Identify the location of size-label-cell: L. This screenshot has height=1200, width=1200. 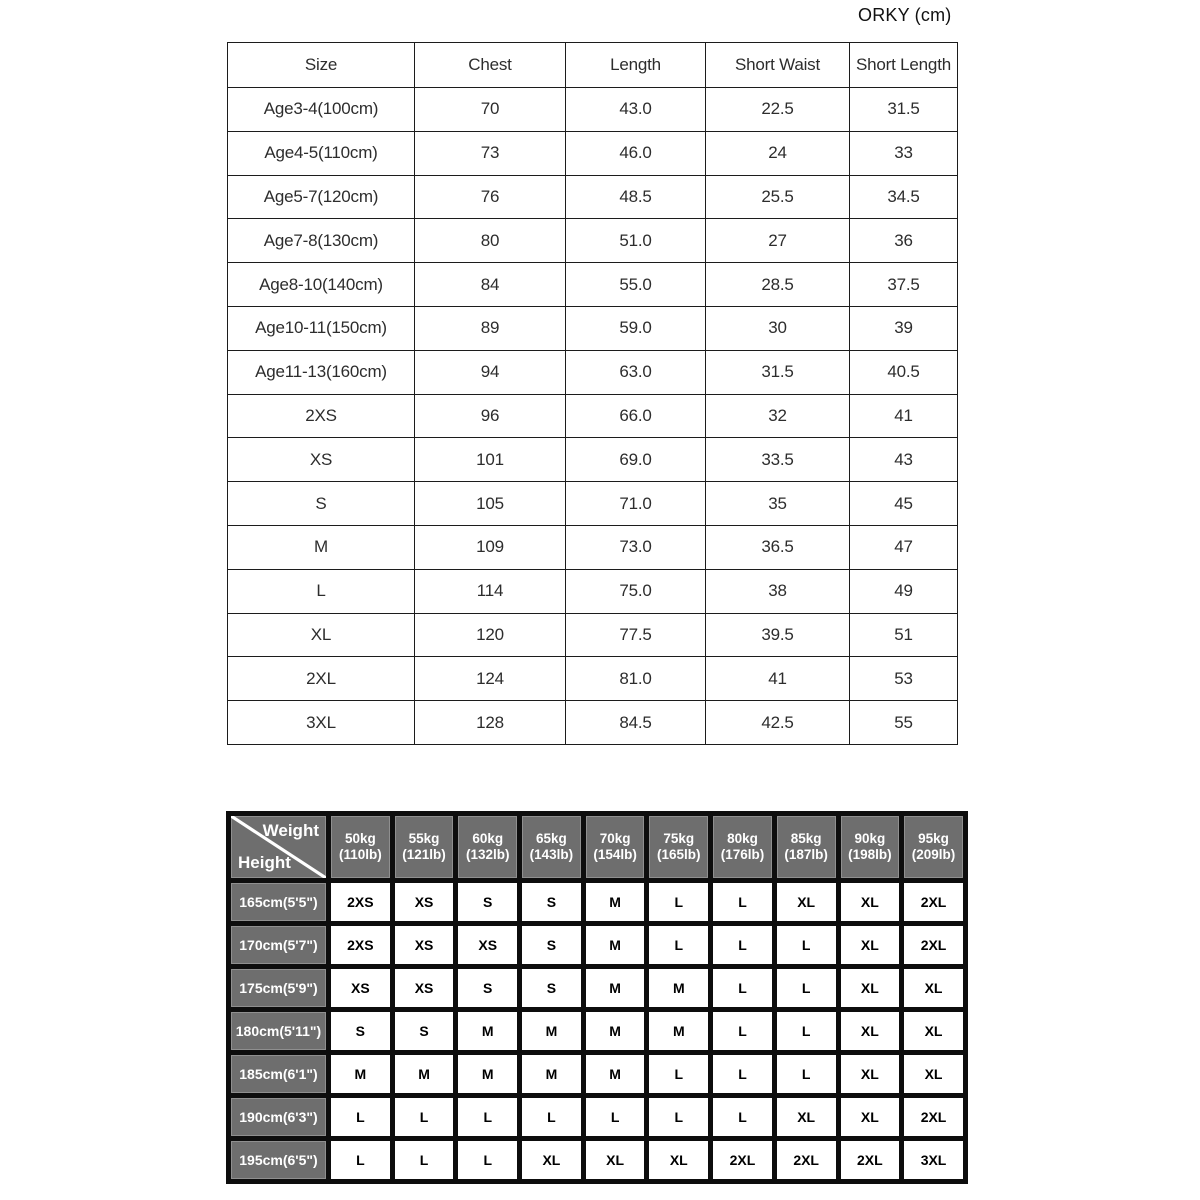
(321, 591).